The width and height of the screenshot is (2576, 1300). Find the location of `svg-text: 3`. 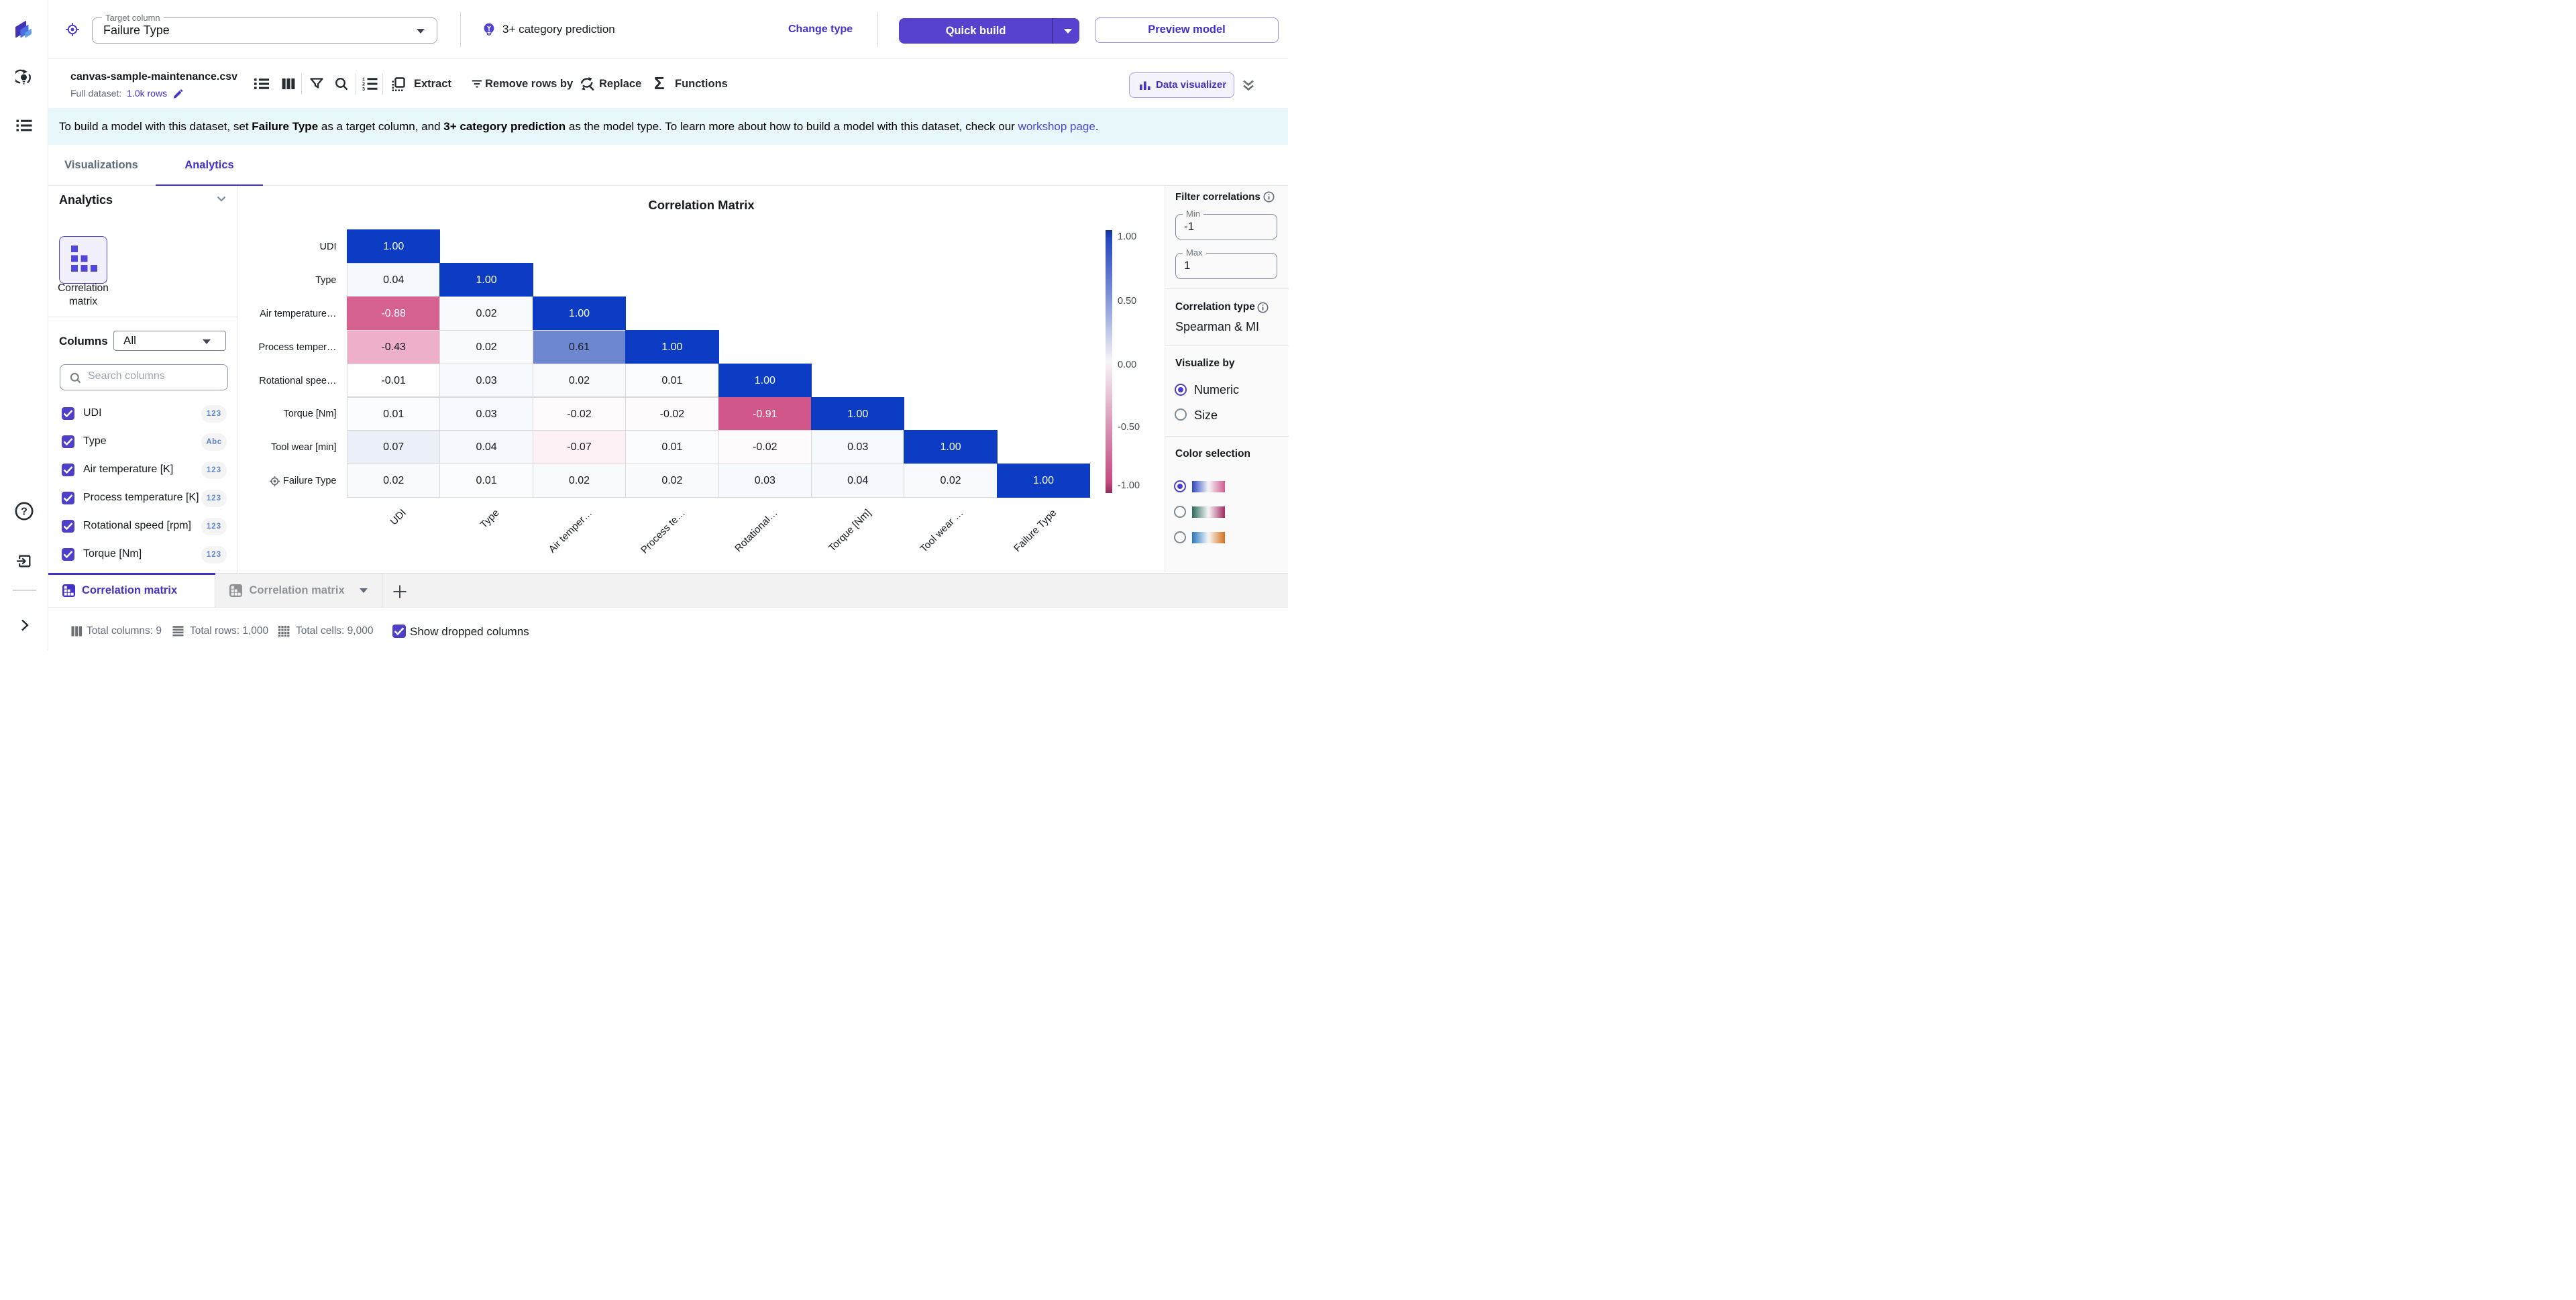

svg-text: 3 is located at coordinates (363, 89).